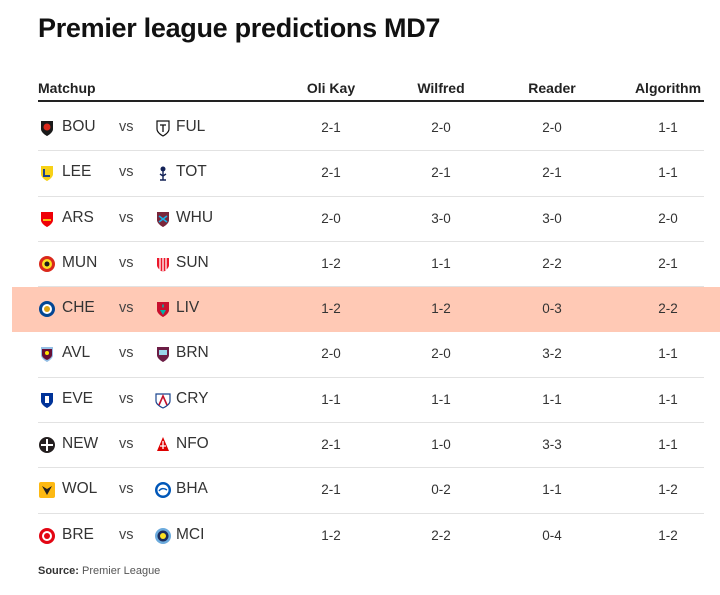 The width and height of the screenshot is (720, 595). What do you see at coordinates (78, 308) in the screenshot?
I see `home-team: CHE` at bounding box center [78, 308].